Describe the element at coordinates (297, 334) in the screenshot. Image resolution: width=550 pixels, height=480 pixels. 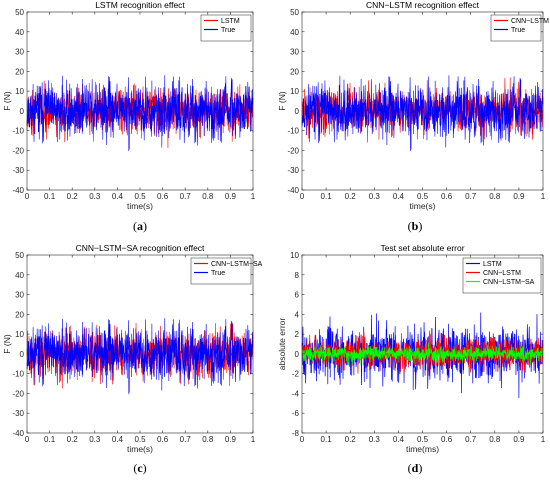
I see `y-tick-label: 2` at that location.